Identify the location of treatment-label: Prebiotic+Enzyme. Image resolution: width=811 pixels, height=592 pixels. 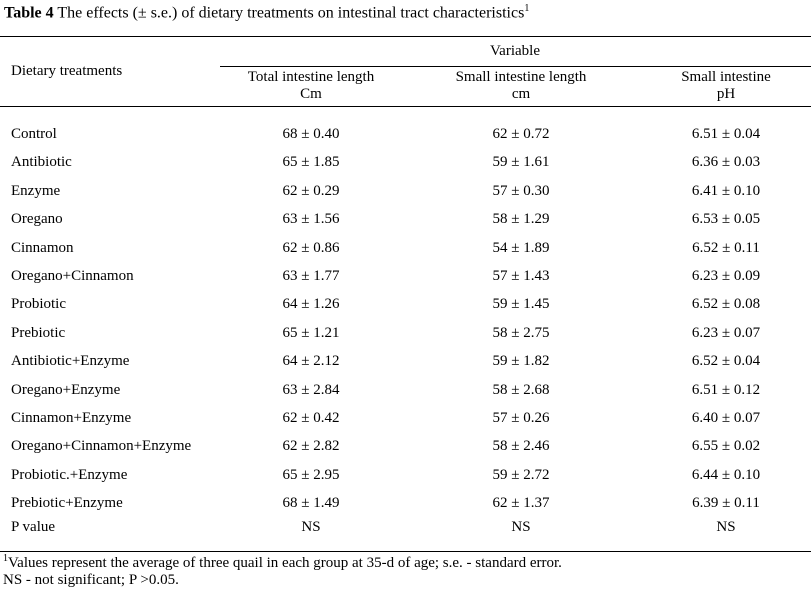
(67, 503).